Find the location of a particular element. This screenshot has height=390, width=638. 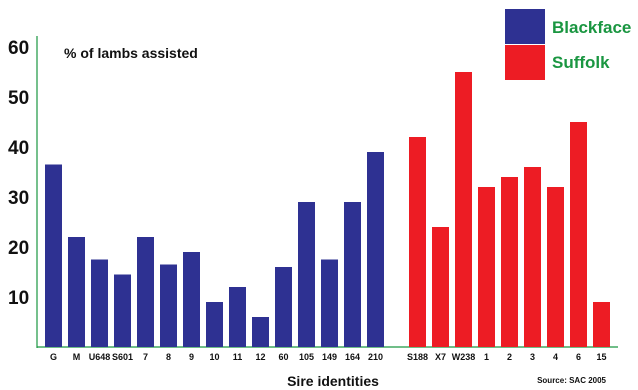

x-tick-label: 149 is located at coordinates (329, 357).